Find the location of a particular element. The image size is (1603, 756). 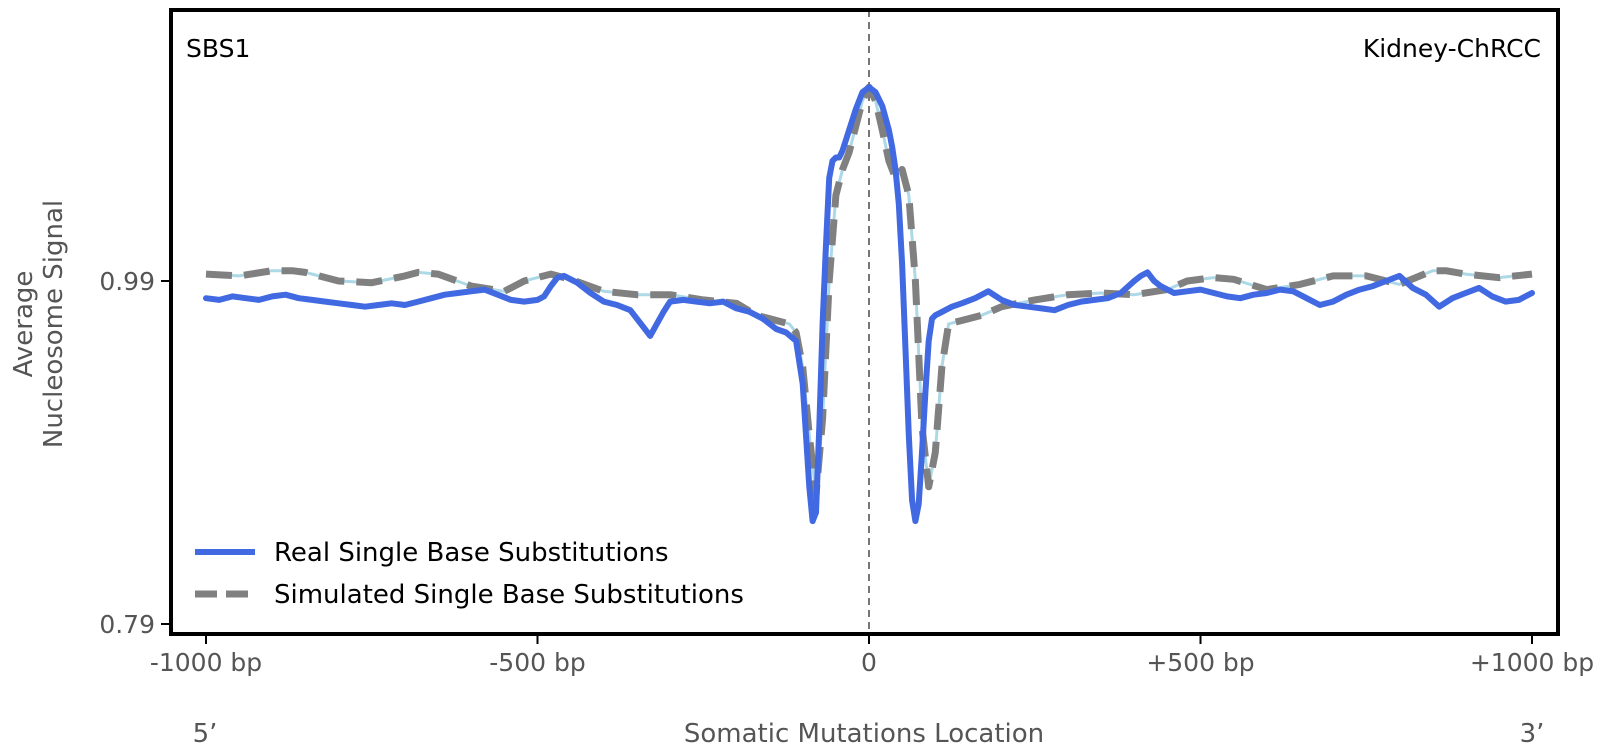

y-tick-label: 0.99 is located at coordinates (127, 281).